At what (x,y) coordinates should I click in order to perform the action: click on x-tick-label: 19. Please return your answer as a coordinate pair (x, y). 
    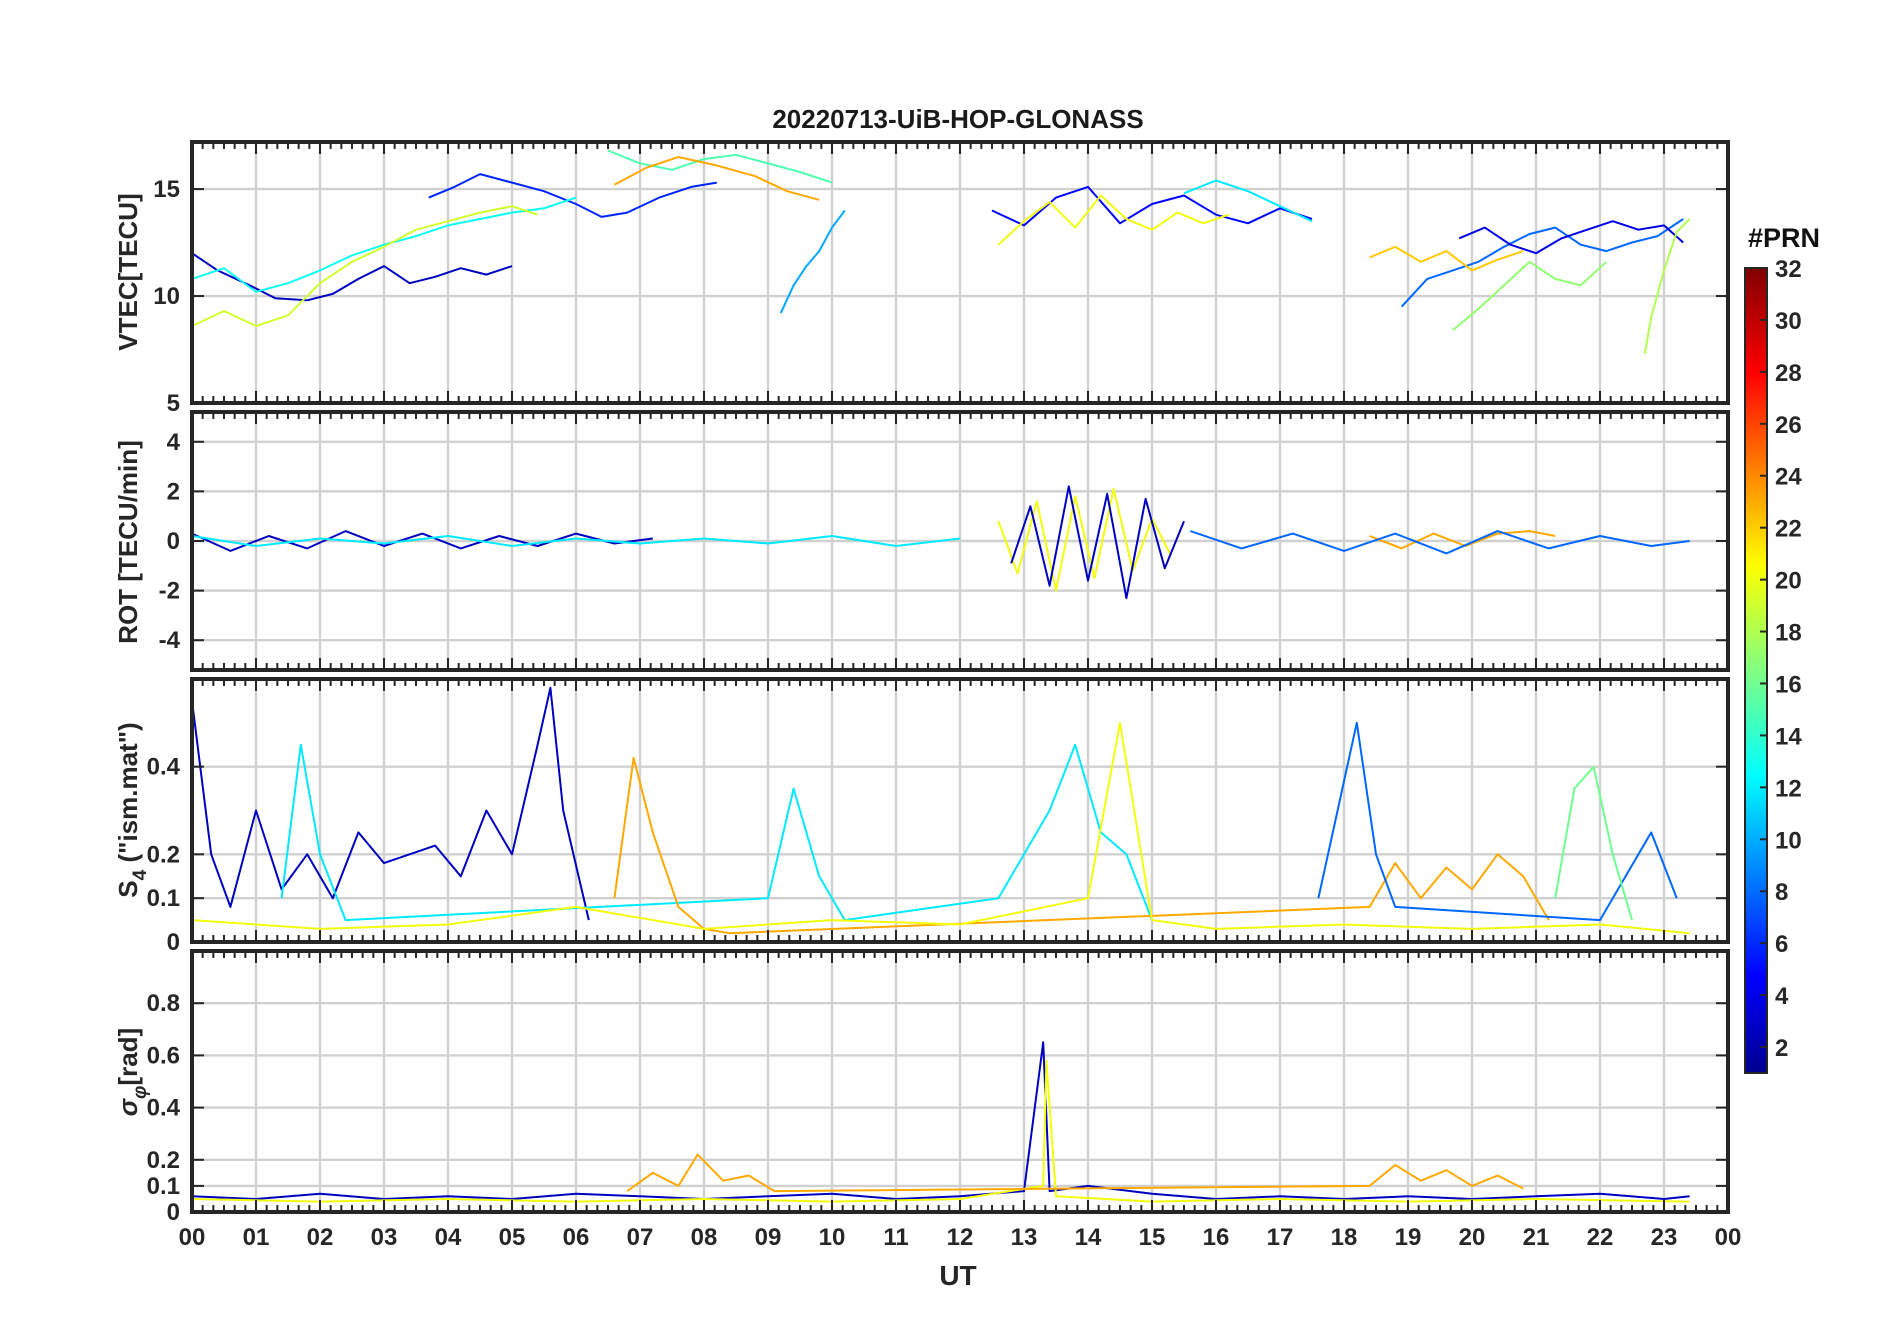
    Looking at the image, I should click on (1408, 1237).